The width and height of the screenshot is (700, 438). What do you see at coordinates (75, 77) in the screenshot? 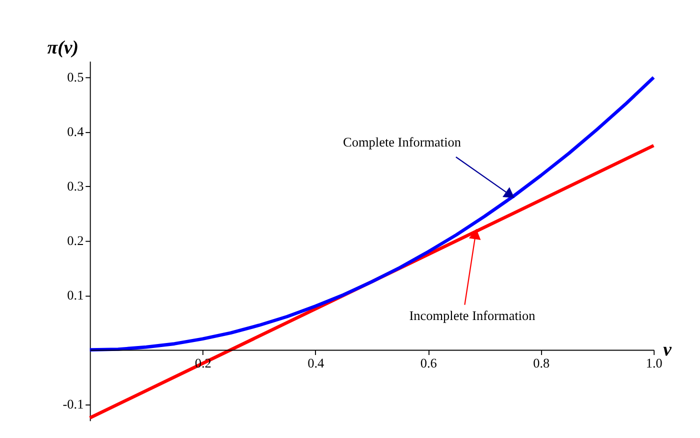
I see `y-tick-label: 0.5` at bounding box center [75, 77].